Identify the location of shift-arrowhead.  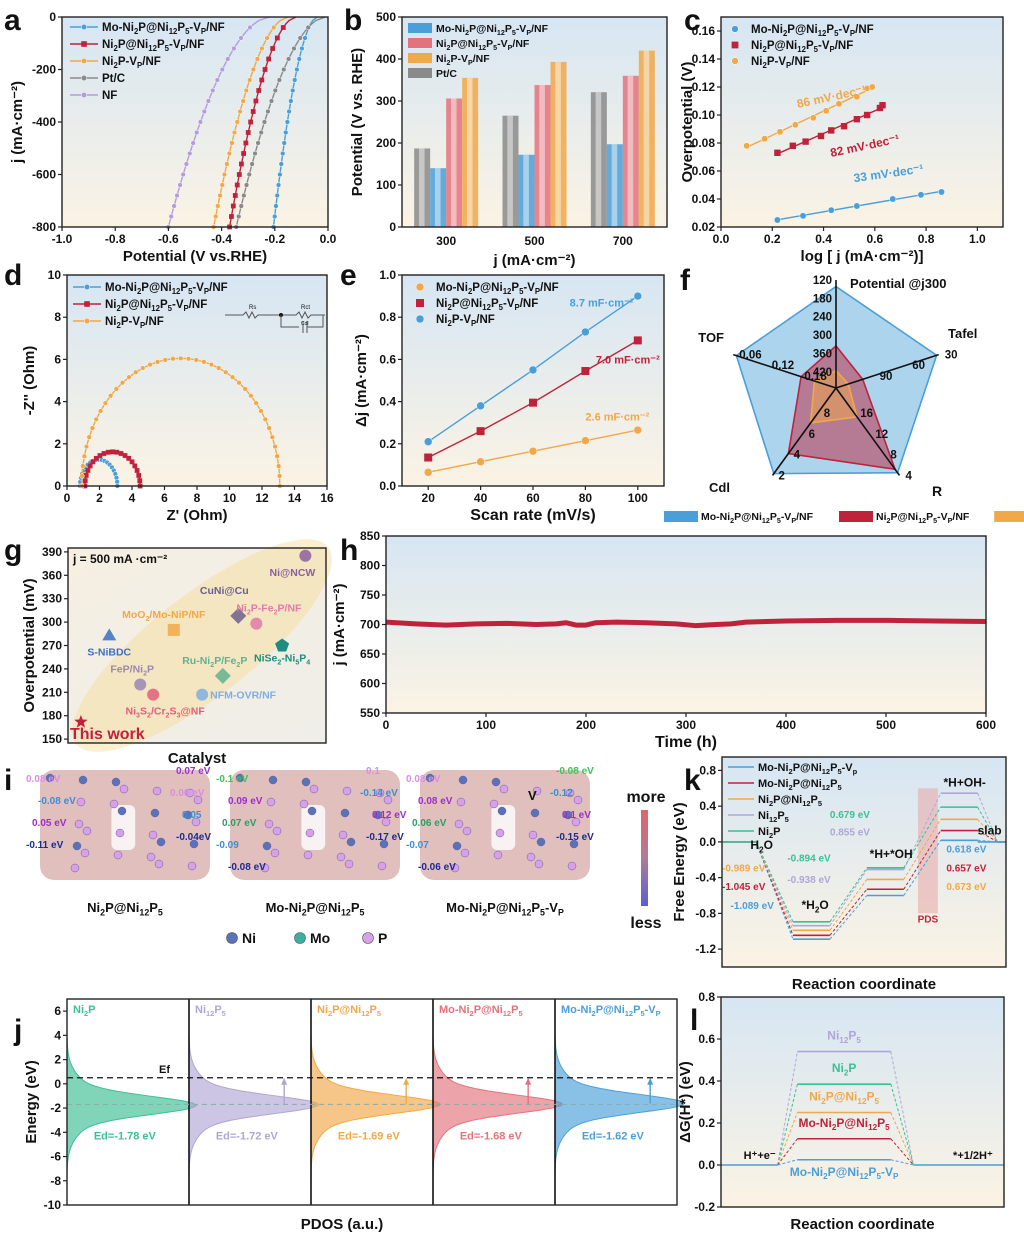
(528, 1081).